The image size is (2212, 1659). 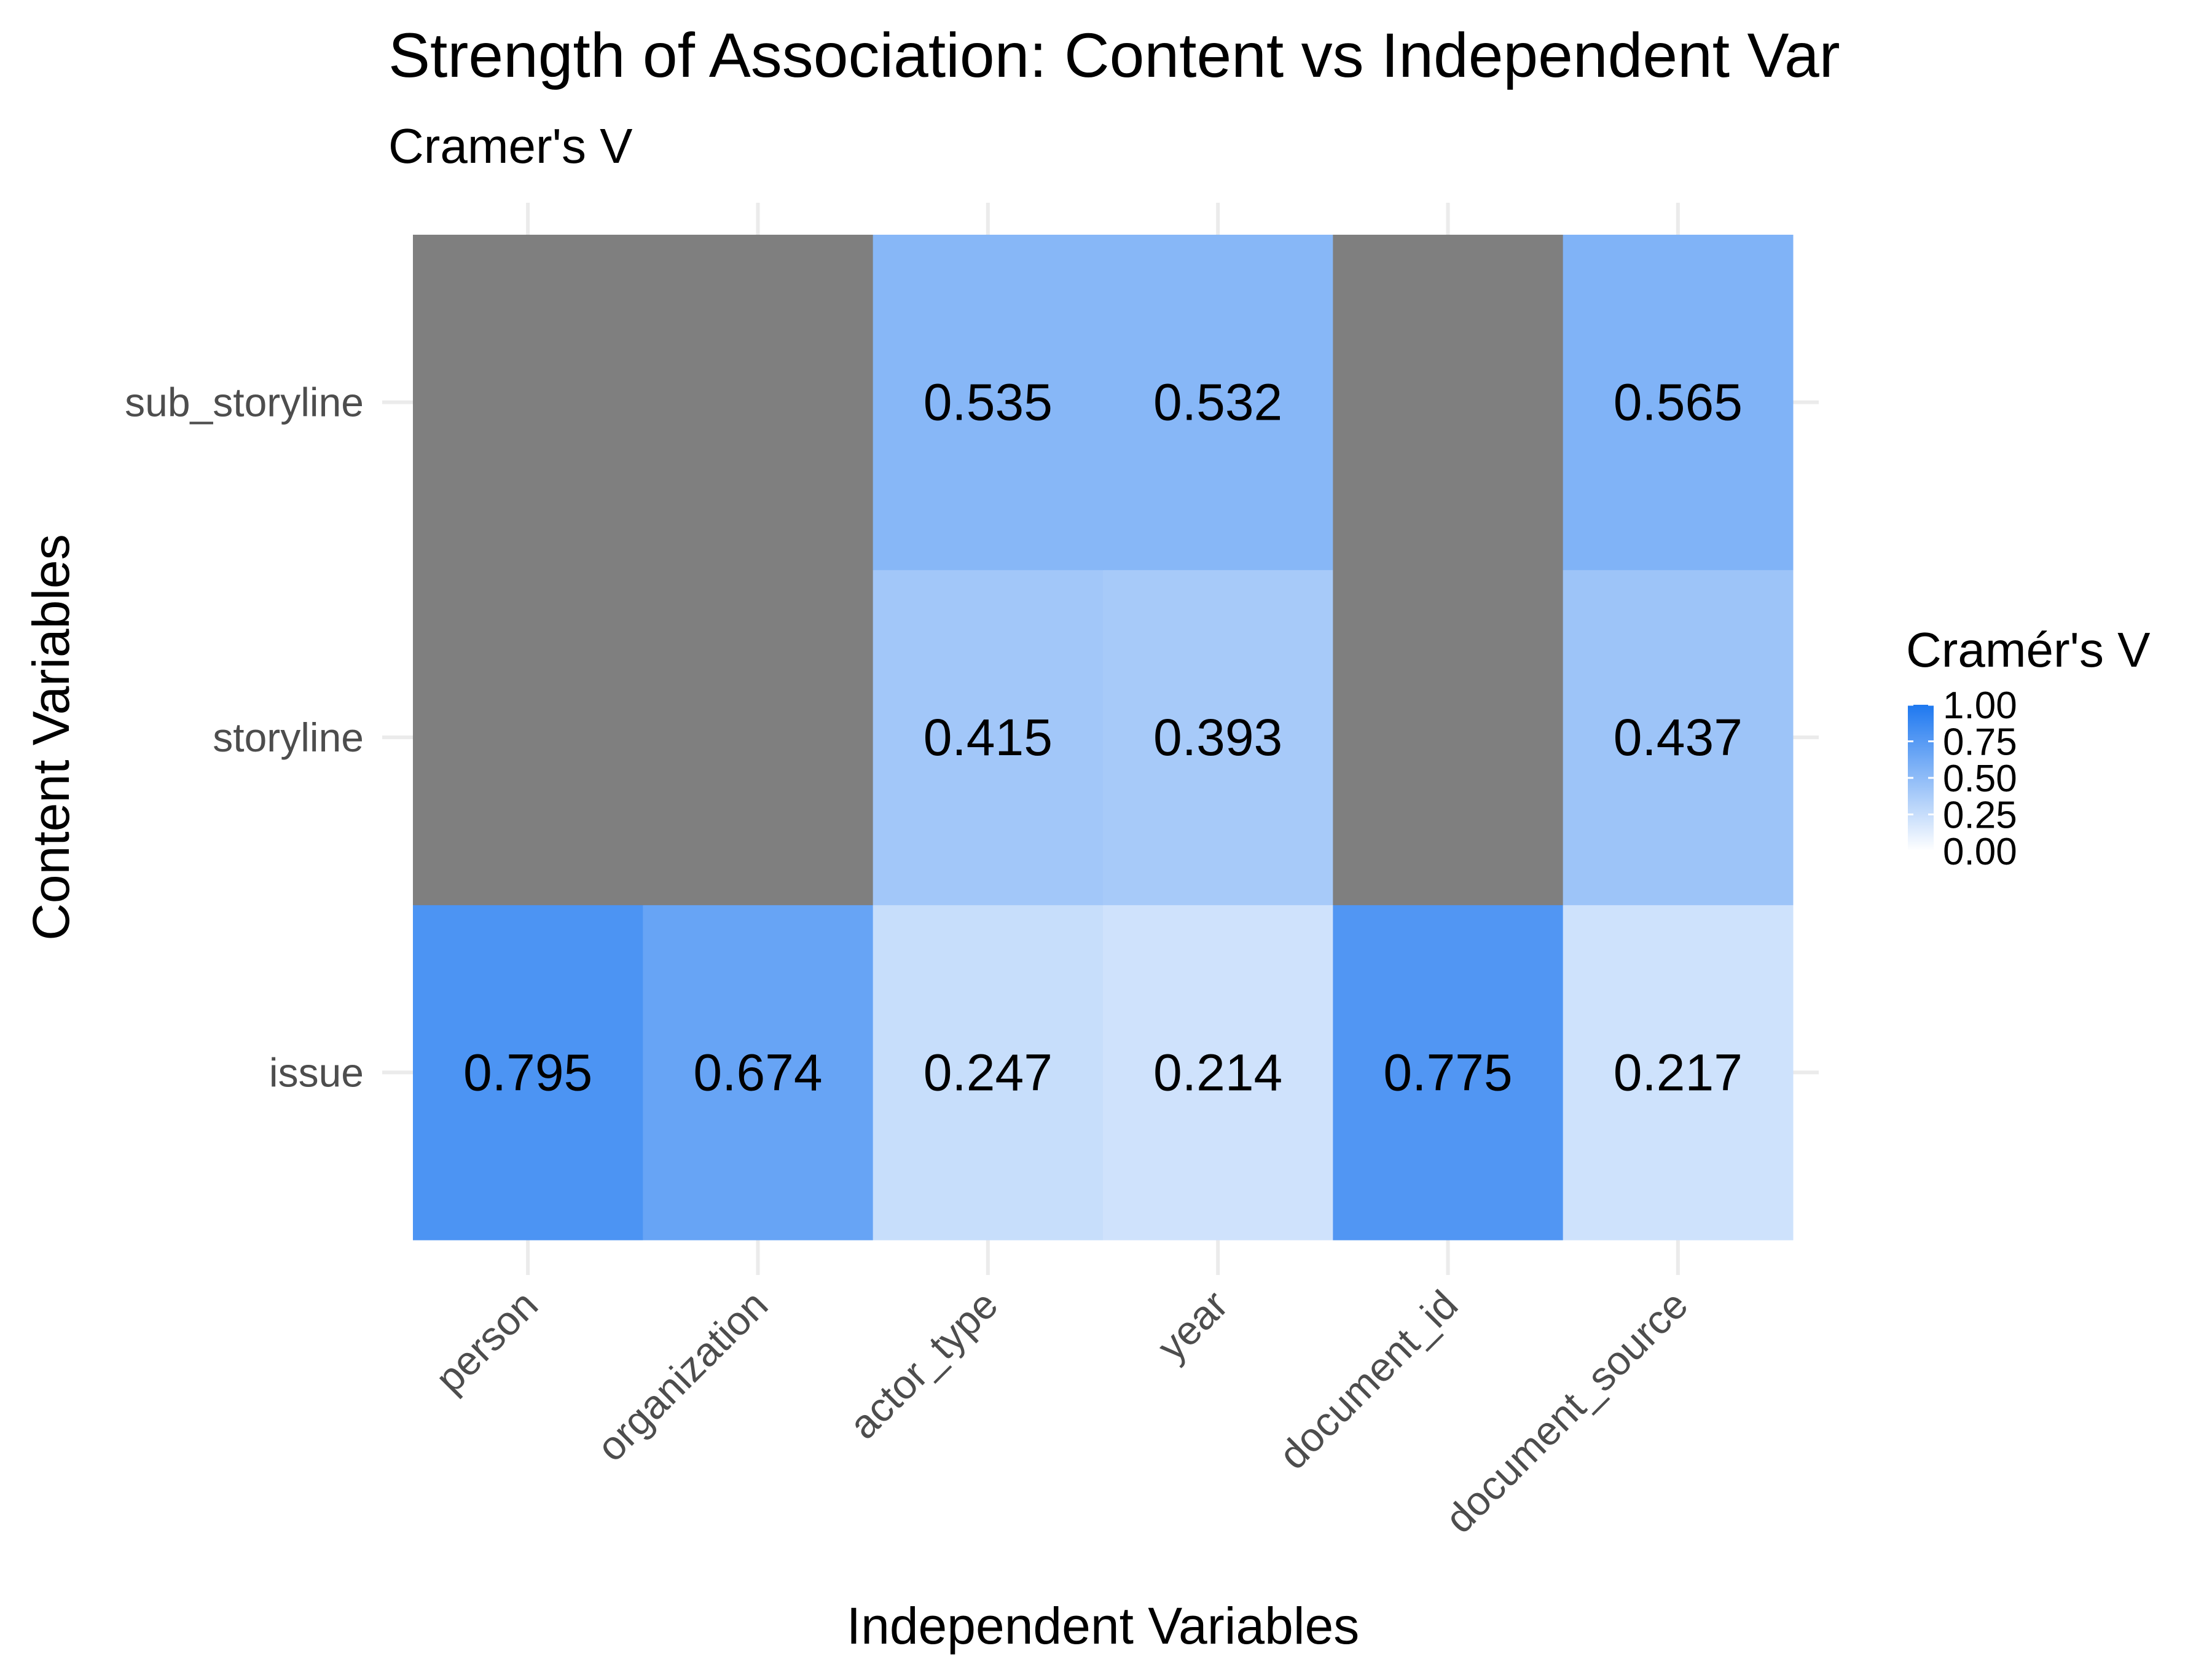 I want to click on x-tick-label: actor_type, so click(x=923, y=1365).